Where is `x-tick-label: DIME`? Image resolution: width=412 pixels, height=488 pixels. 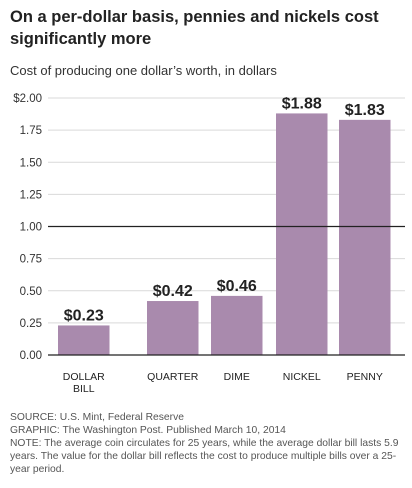 x-tick-label: DIME is located at coordinates (237, 377).